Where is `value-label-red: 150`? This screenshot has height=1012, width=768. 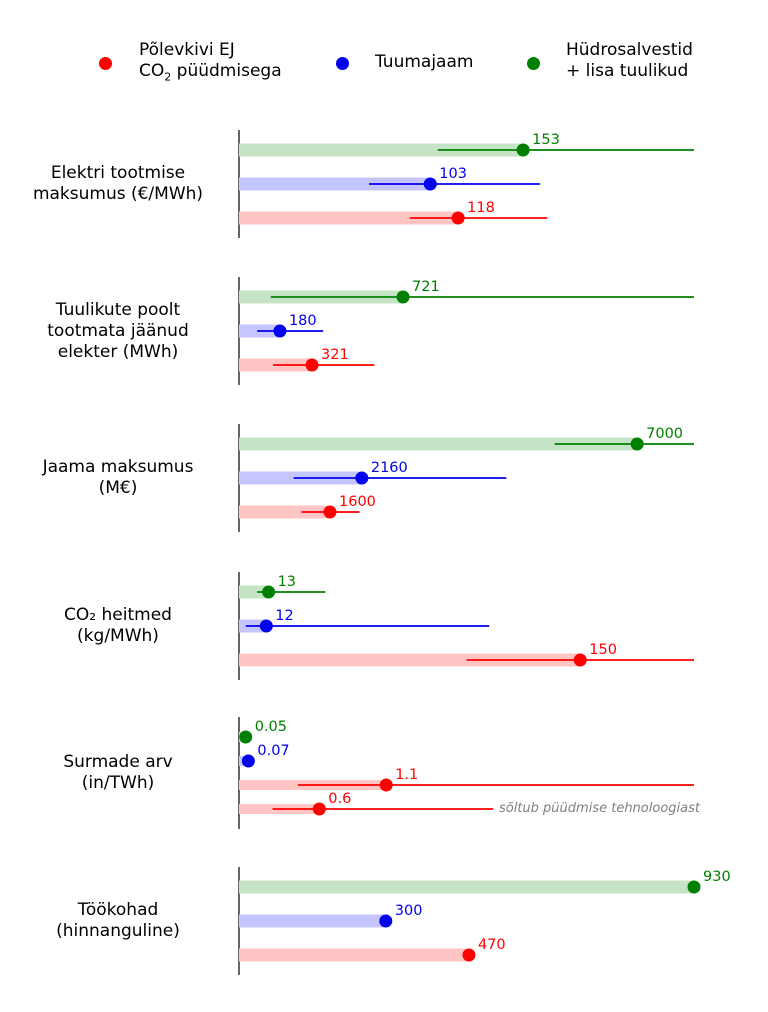 value-label-red: 150 is located at coordinates (603, 650).